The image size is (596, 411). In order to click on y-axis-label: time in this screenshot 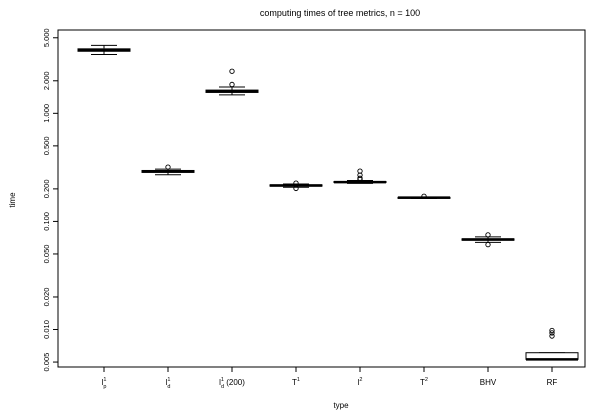, I will do `click(12, 200)`.